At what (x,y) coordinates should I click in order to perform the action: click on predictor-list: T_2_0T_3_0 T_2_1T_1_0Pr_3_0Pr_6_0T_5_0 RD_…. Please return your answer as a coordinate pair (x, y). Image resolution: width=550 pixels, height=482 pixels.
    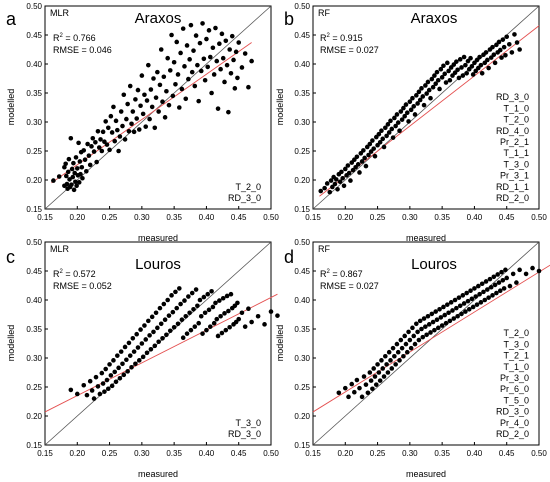
    Looking at the image, I should click on (512, 383).